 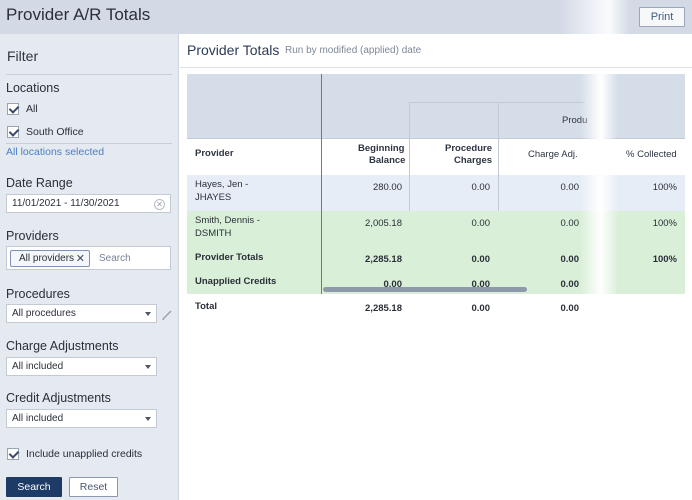 I want to click on date-range-input: 11/01/2021 - 11/30/2021 ✕, so click(x=88, y=203).